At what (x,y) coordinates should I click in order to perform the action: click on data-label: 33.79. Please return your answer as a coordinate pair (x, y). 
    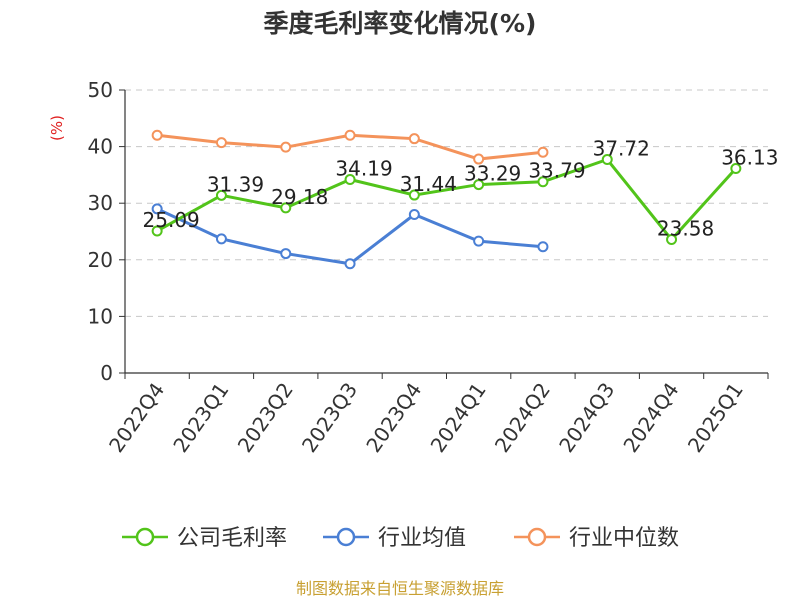
    Looking at the image, I should click on (556, 171).